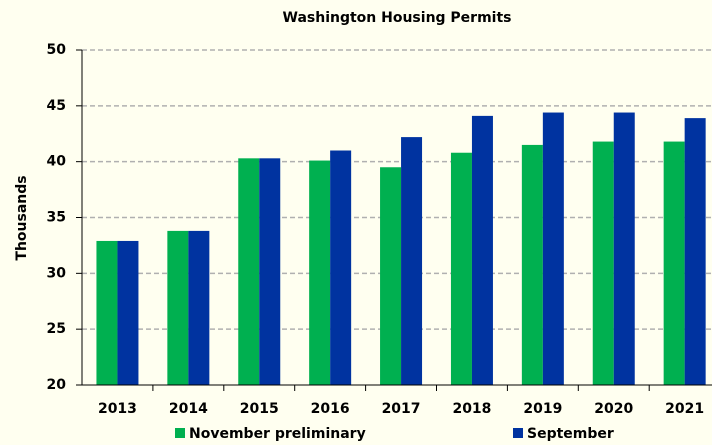 This screenshot has width=712, height=445. What do you see at coordinates (57, 162) in the screenshot?
I see `y-tick-label: 40` at bounding box center [57, 162].